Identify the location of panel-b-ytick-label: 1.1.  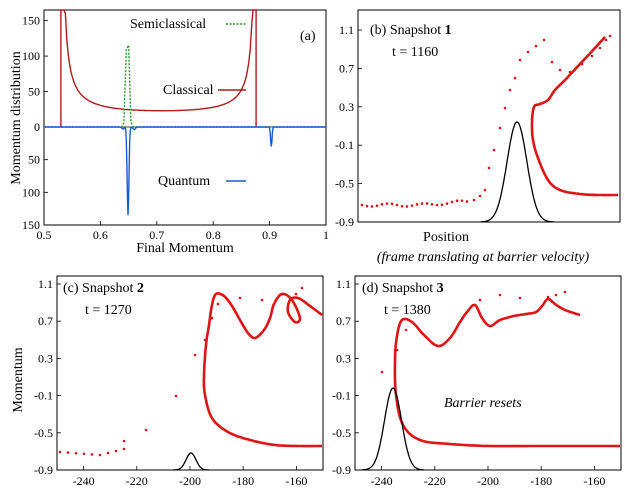
(346, 30).